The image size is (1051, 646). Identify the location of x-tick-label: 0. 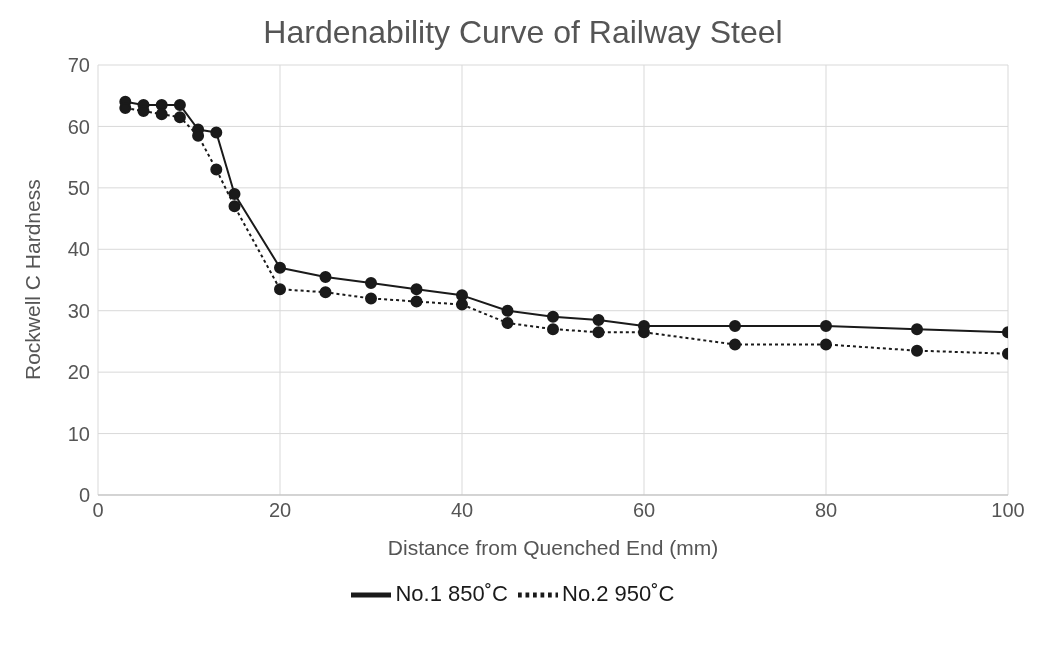
(98, 510).